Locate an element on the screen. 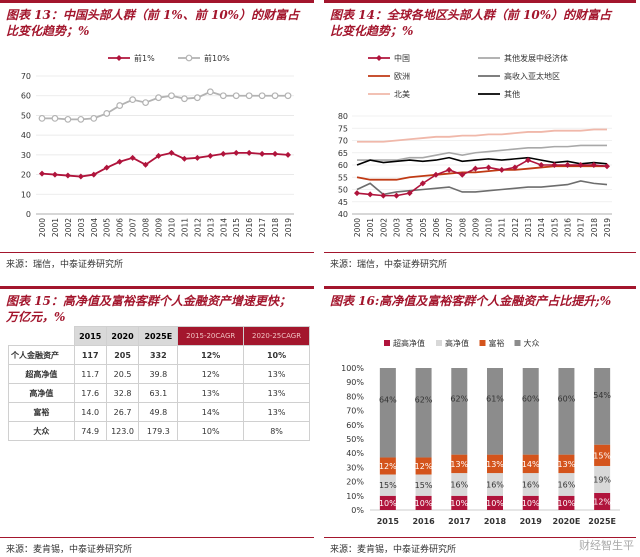  y-tick-label: 60 is located at coordinates (343, 165).